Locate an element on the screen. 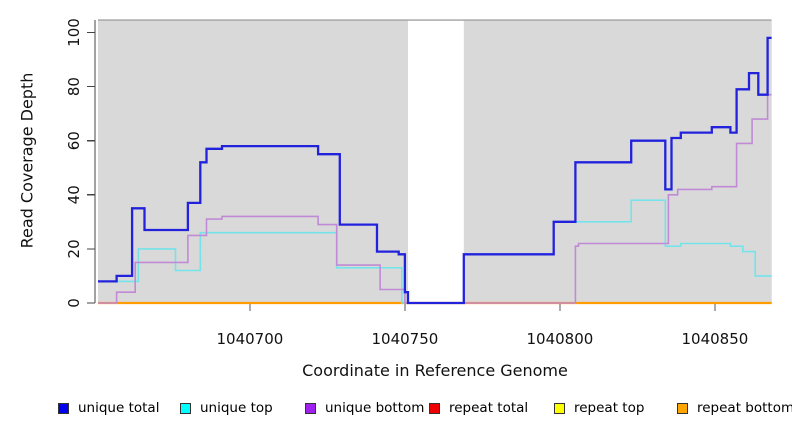  x-tick-label: 1040800 is located at coordinates (559, 339).